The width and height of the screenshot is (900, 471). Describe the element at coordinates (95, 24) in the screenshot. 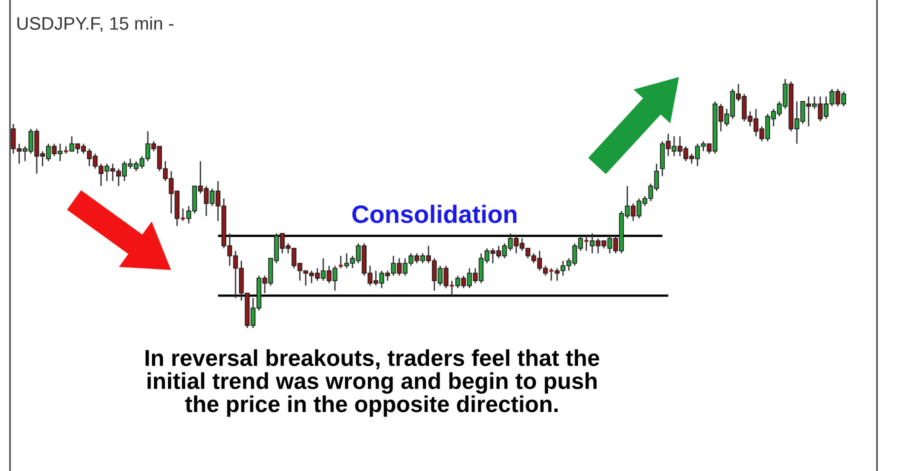

I see `chart-title: USDJPY.F, 15 min -` at that location.